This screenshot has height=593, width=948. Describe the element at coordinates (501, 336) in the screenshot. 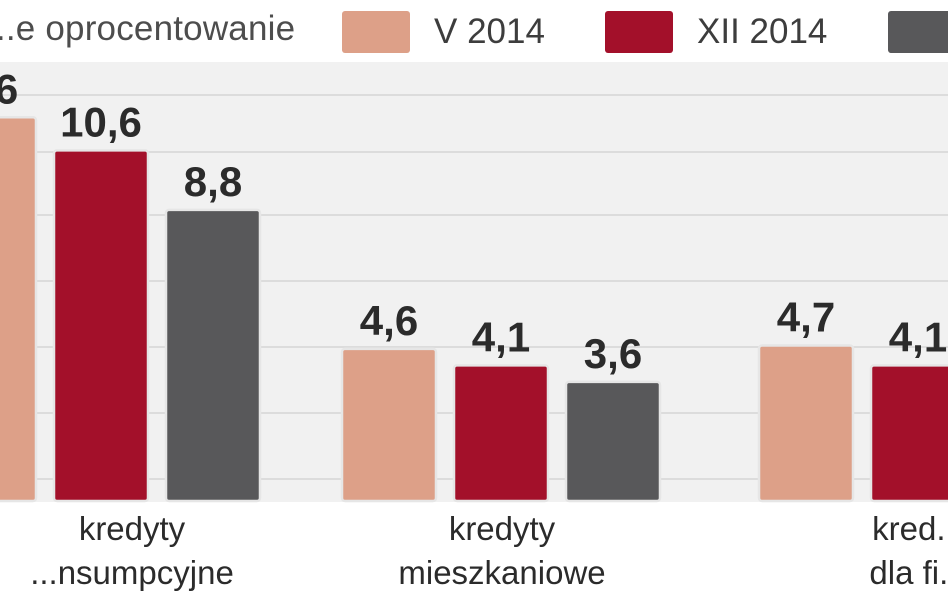

I see `data-label-1-1: 4,1` at that location.